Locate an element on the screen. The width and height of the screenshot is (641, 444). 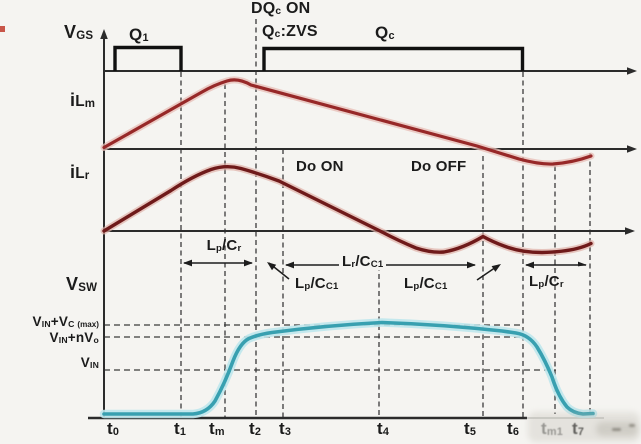
time-label-t3: t3 is located at coordinates (285, 429).